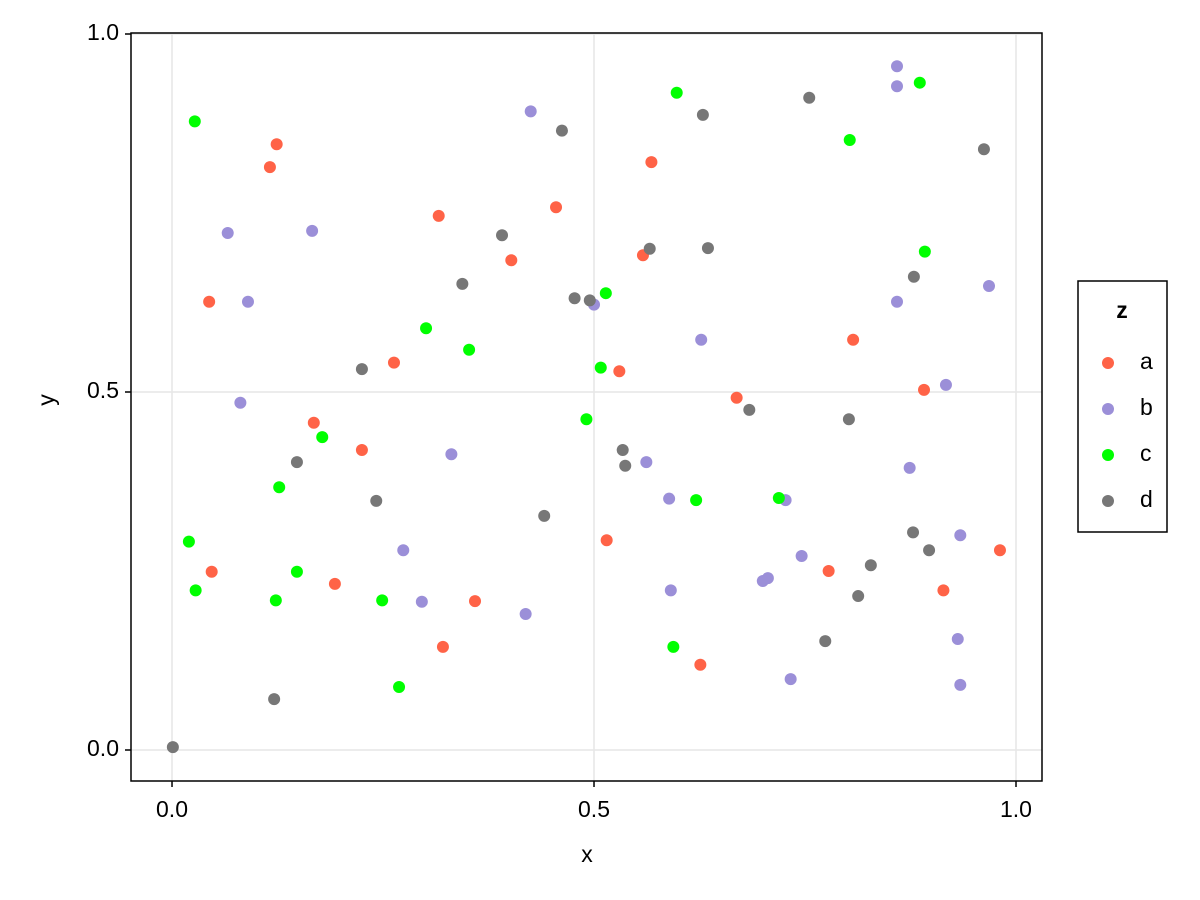  What do you see at coordinates (46, 400) in the screenshot?
I see `y-axis-label: y` at bounding box center [46, 400].